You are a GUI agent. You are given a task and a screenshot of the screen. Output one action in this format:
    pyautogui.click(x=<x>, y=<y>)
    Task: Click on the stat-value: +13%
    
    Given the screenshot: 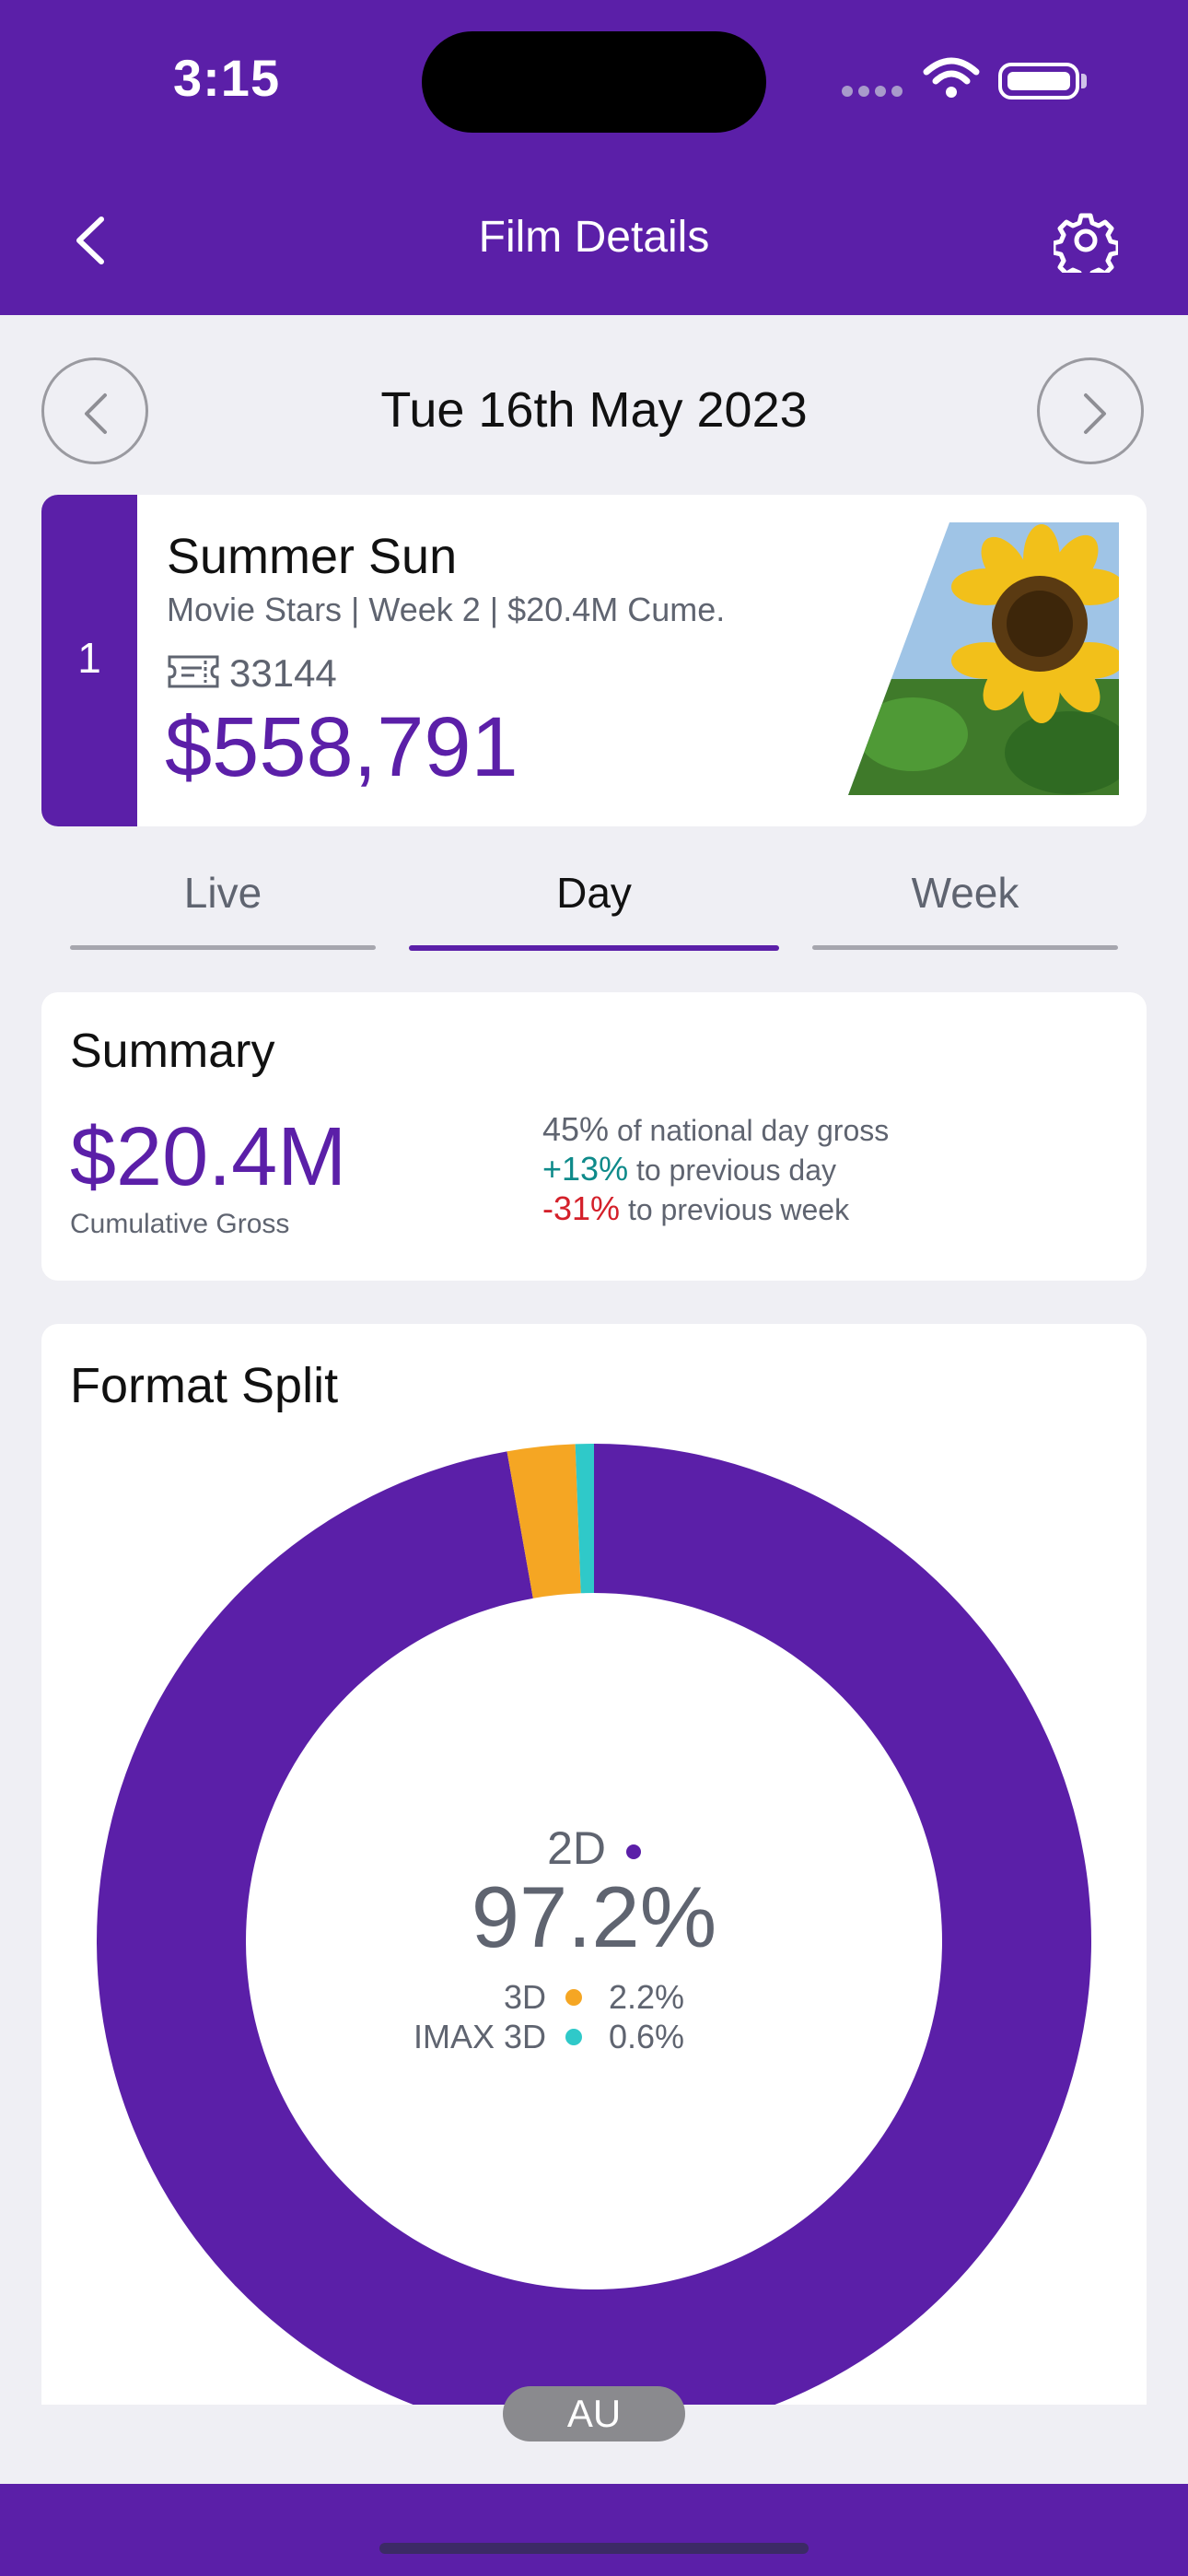 What is the action you would take?
    pyautogui.click(x=585, y=1169)
    